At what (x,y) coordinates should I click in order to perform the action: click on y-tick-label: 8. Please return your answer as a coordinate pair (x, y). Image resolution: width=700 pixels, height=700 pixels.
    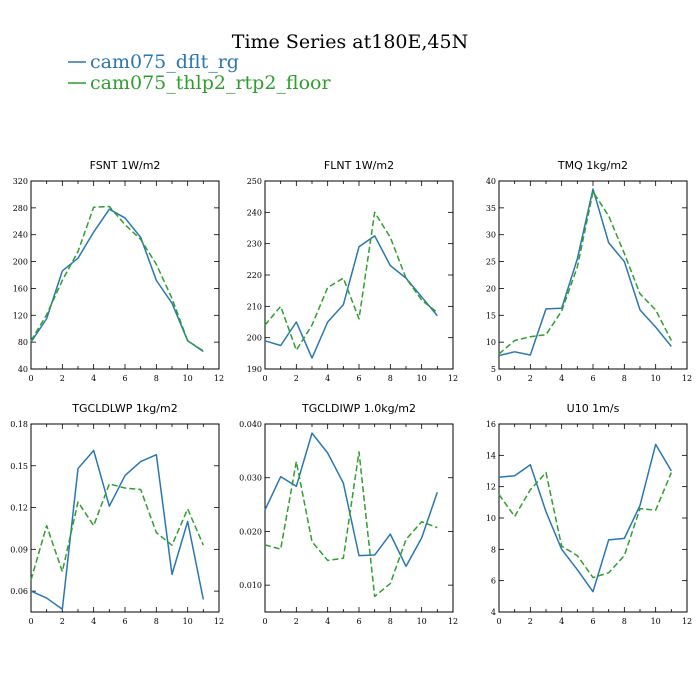
    Looking at the image, I should click on (493, 549).